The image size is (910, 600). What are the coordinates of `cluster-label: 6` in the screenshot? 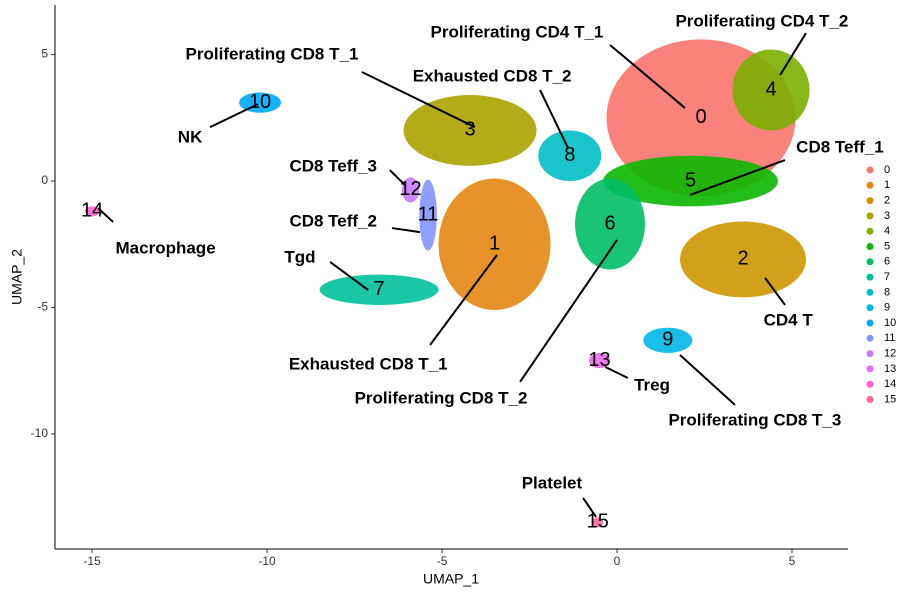 It's located at (609, 223).